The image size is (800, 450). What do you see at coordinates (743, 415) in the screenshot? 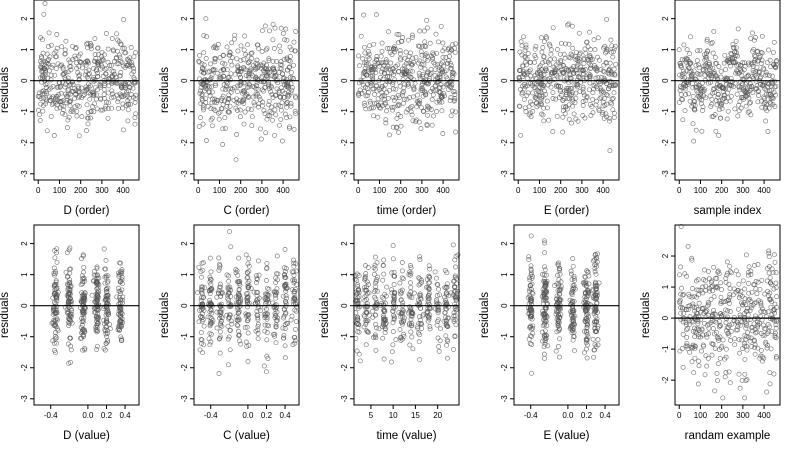
I see `x-tick-label: 300` at bounding box center [743, 415].